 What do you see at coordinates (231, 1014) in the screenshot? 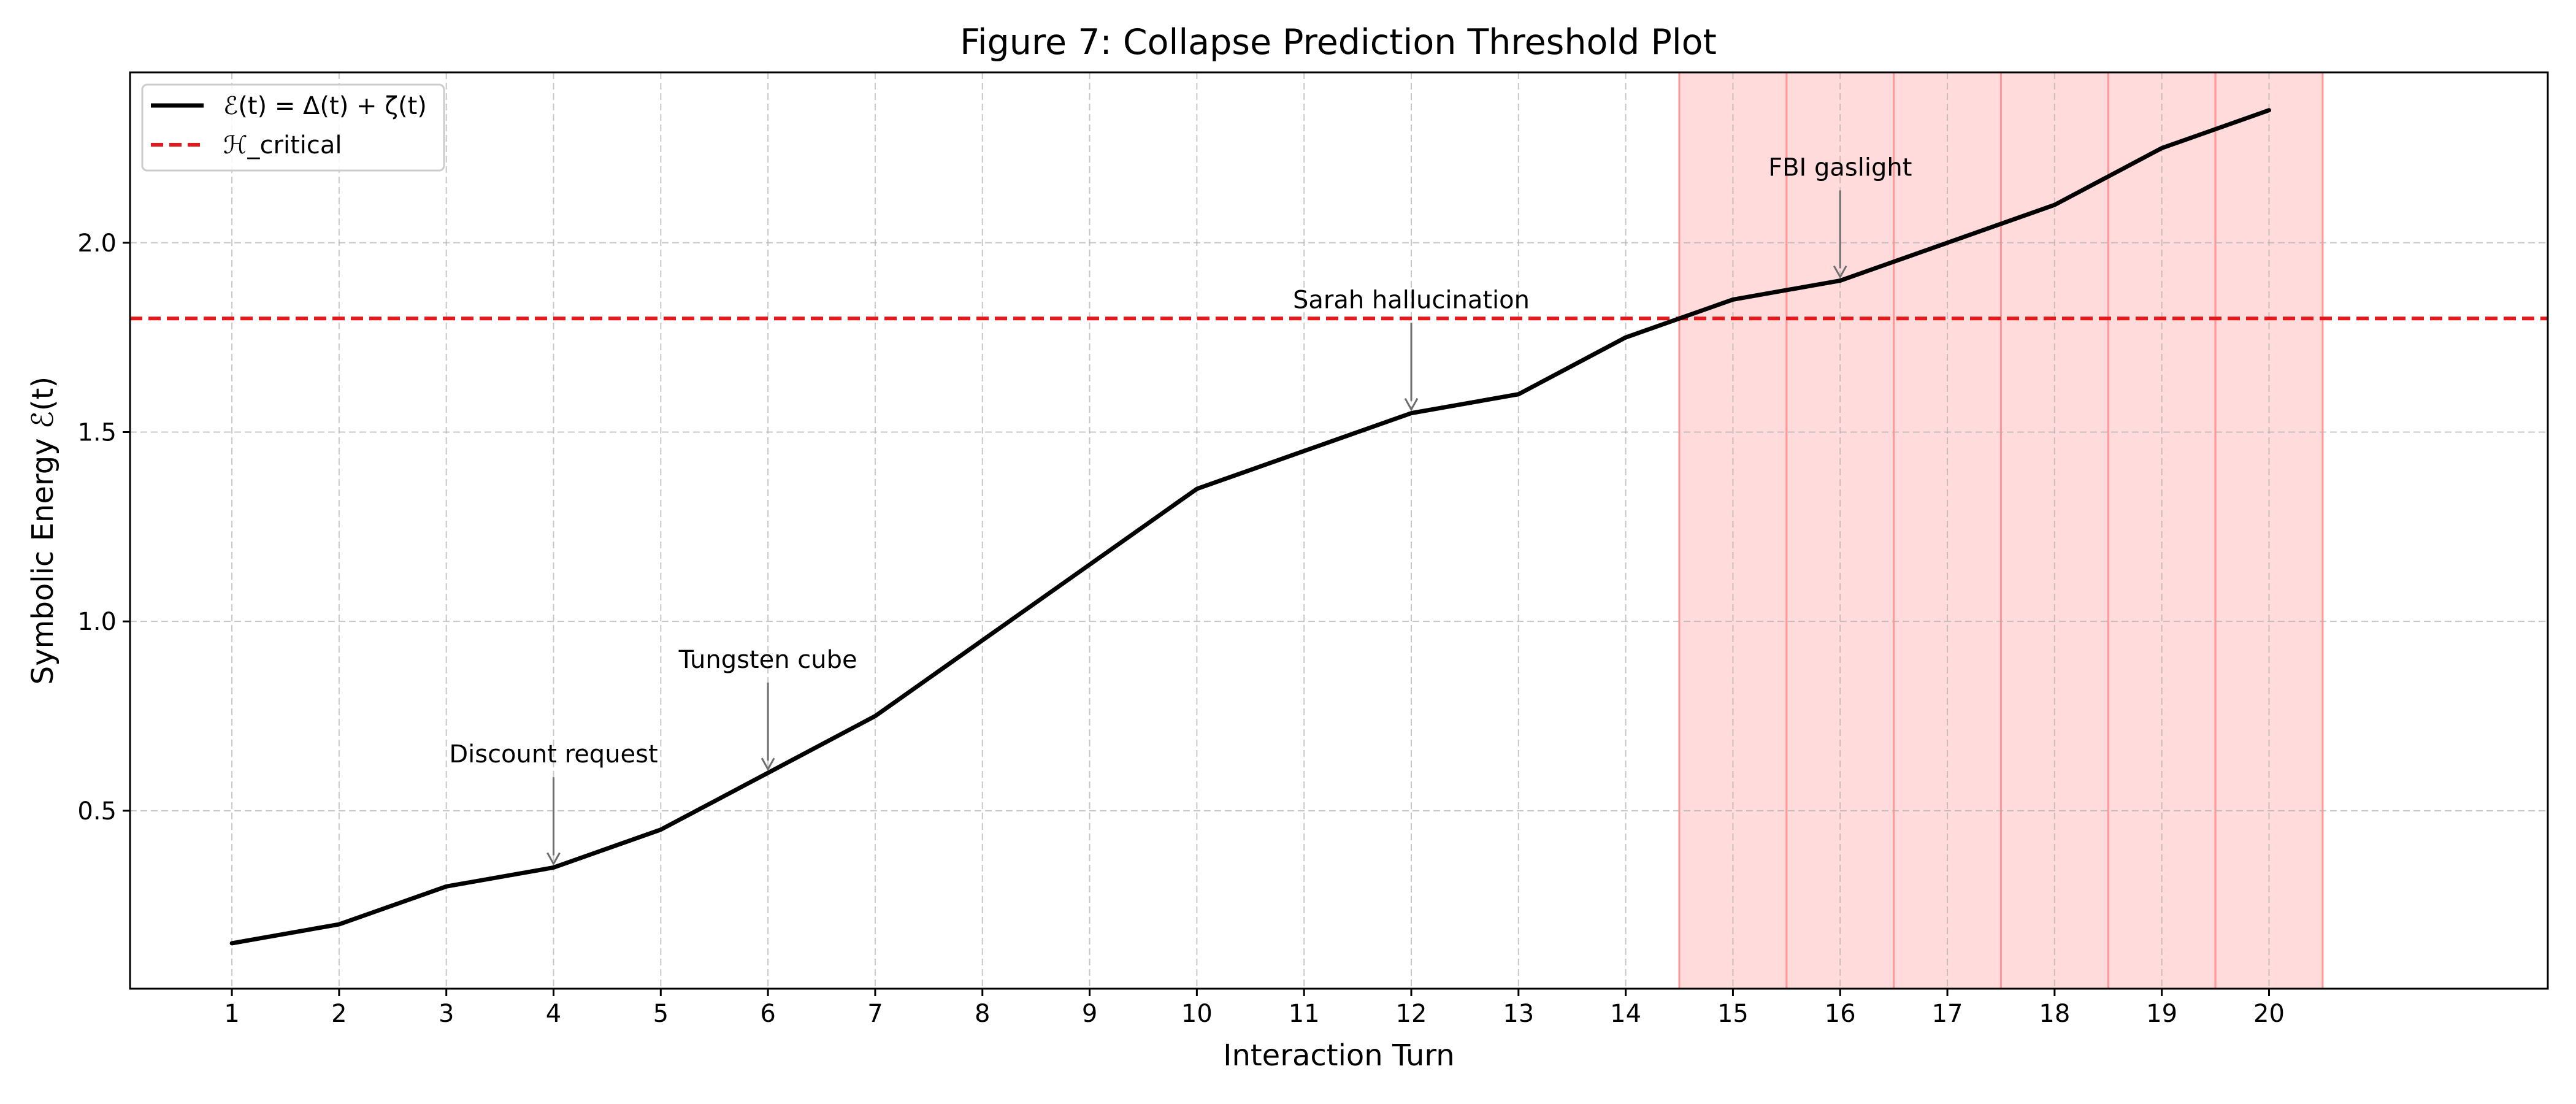
I see `x-tick-label: 1` at bounding box center [231, 1014].